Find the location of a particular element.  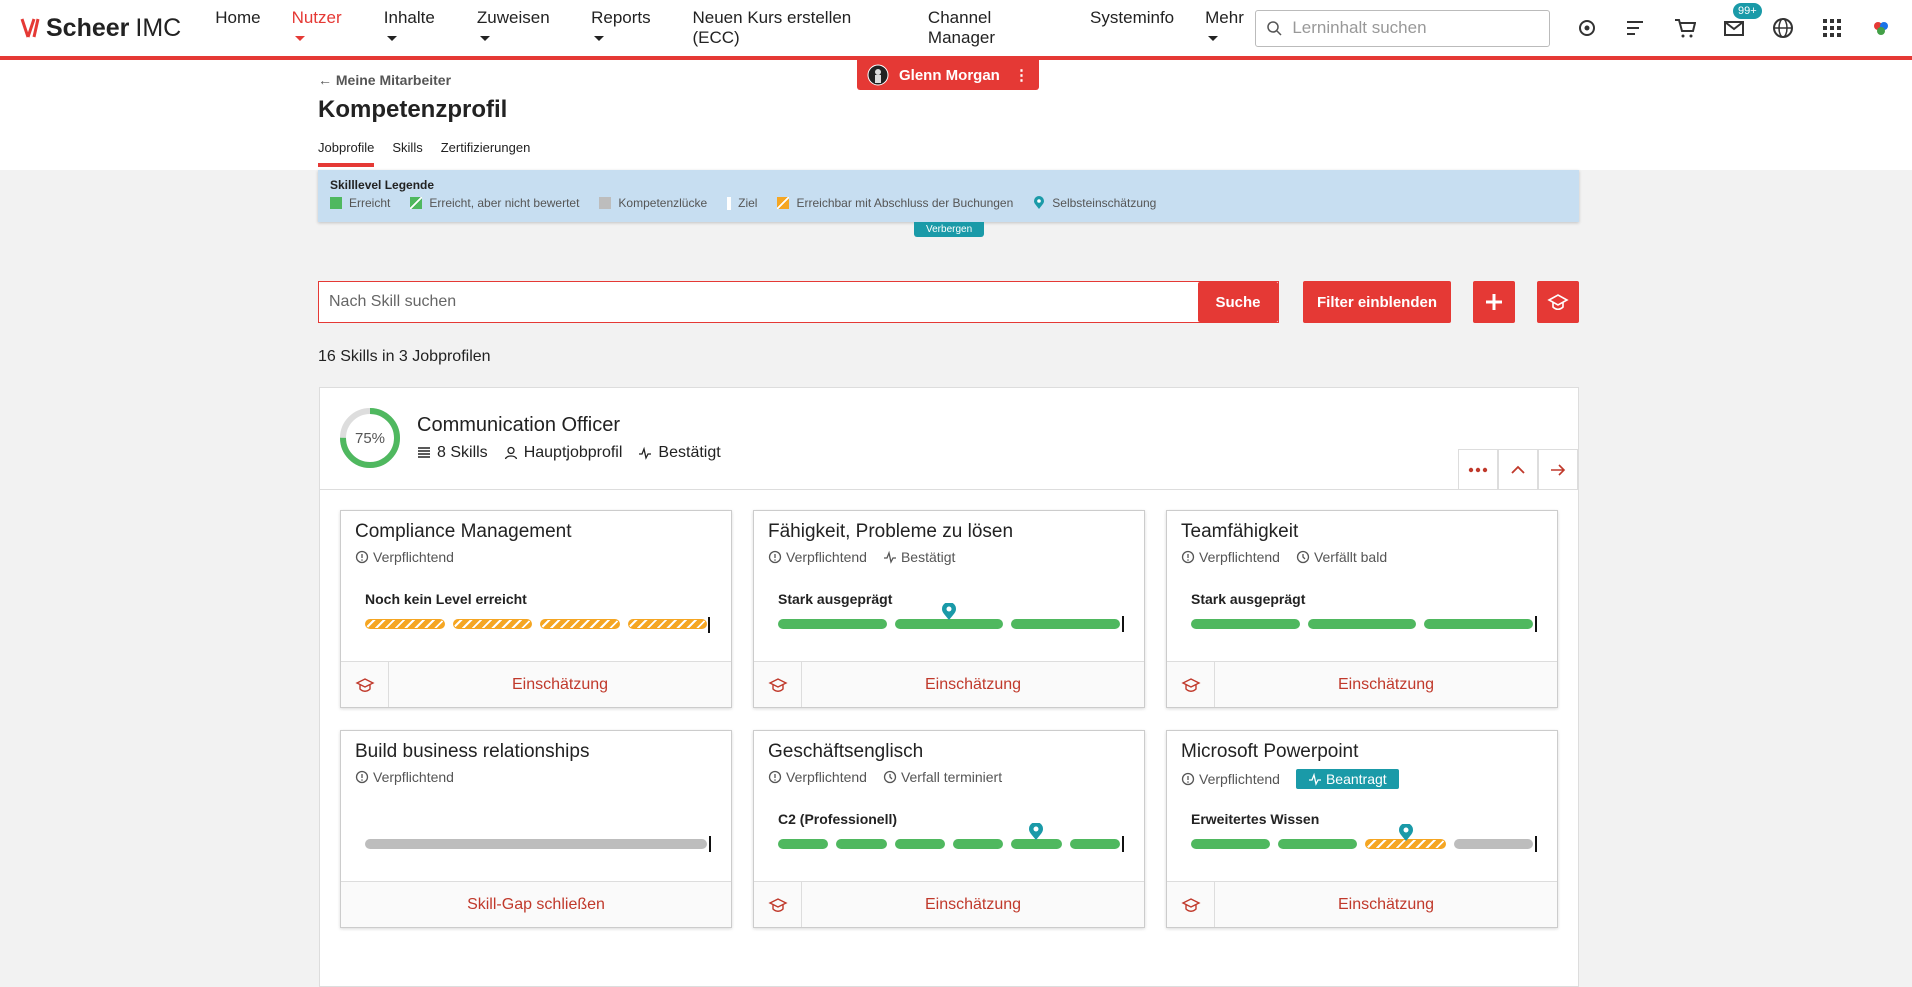

open-button is located at coordinates (1558, 469).